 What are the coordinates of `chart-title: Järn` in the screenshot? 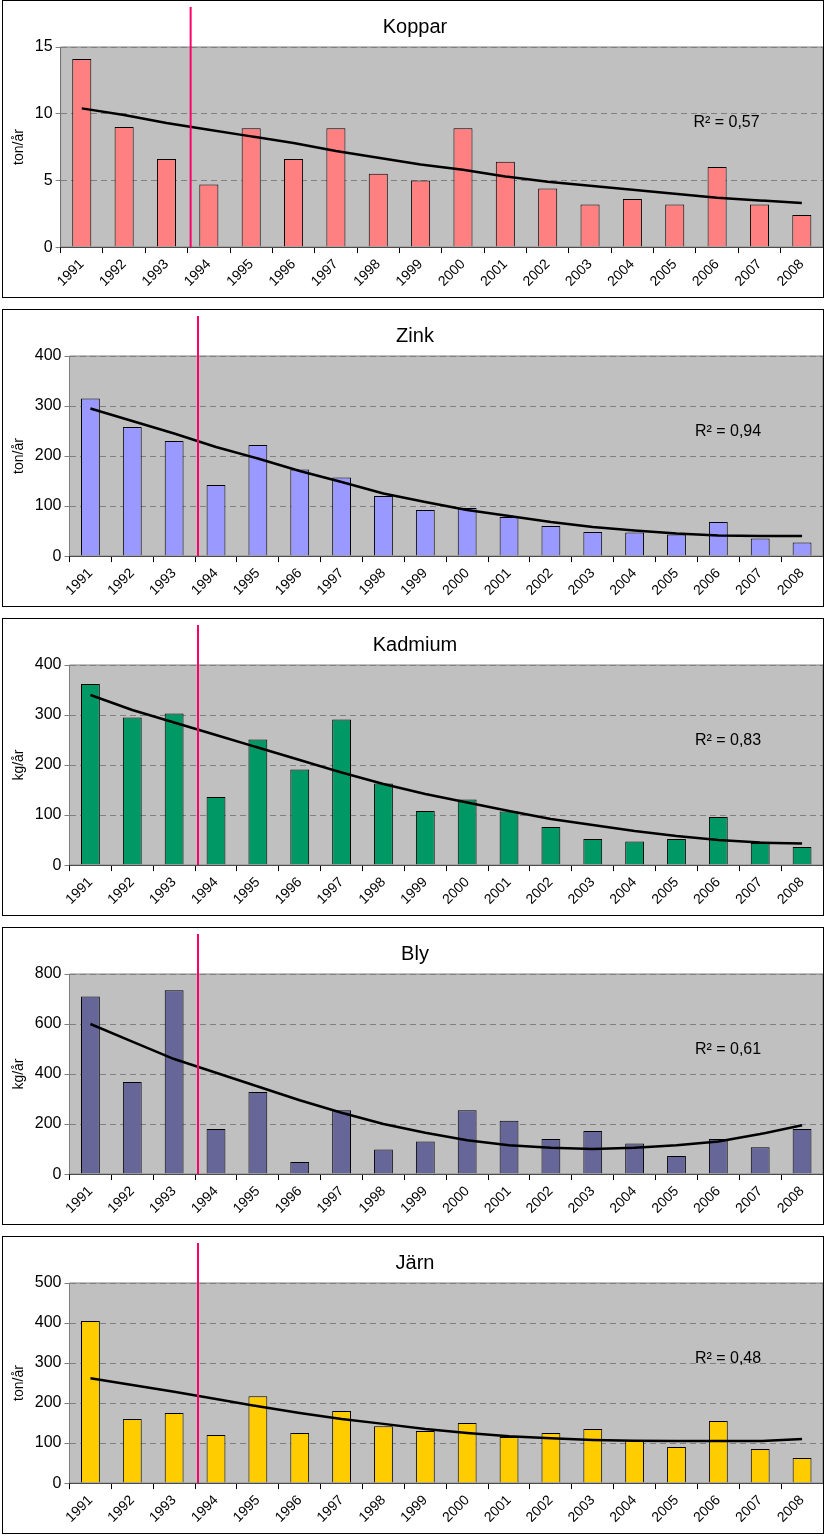 It's located at (415, 1261).